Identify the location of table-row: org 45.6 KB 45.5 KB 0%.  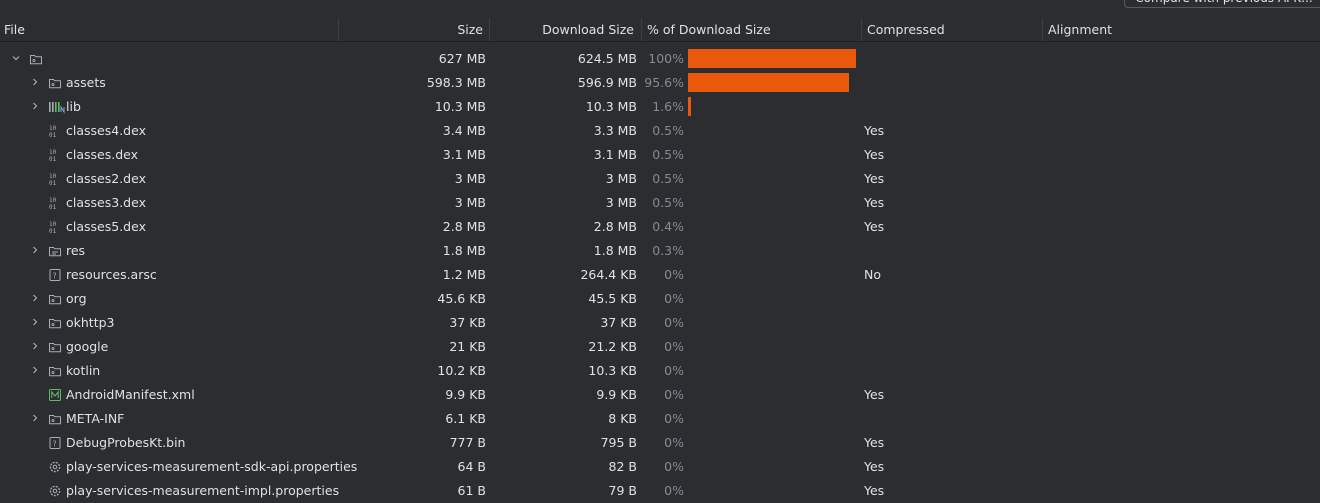
(660, 299).